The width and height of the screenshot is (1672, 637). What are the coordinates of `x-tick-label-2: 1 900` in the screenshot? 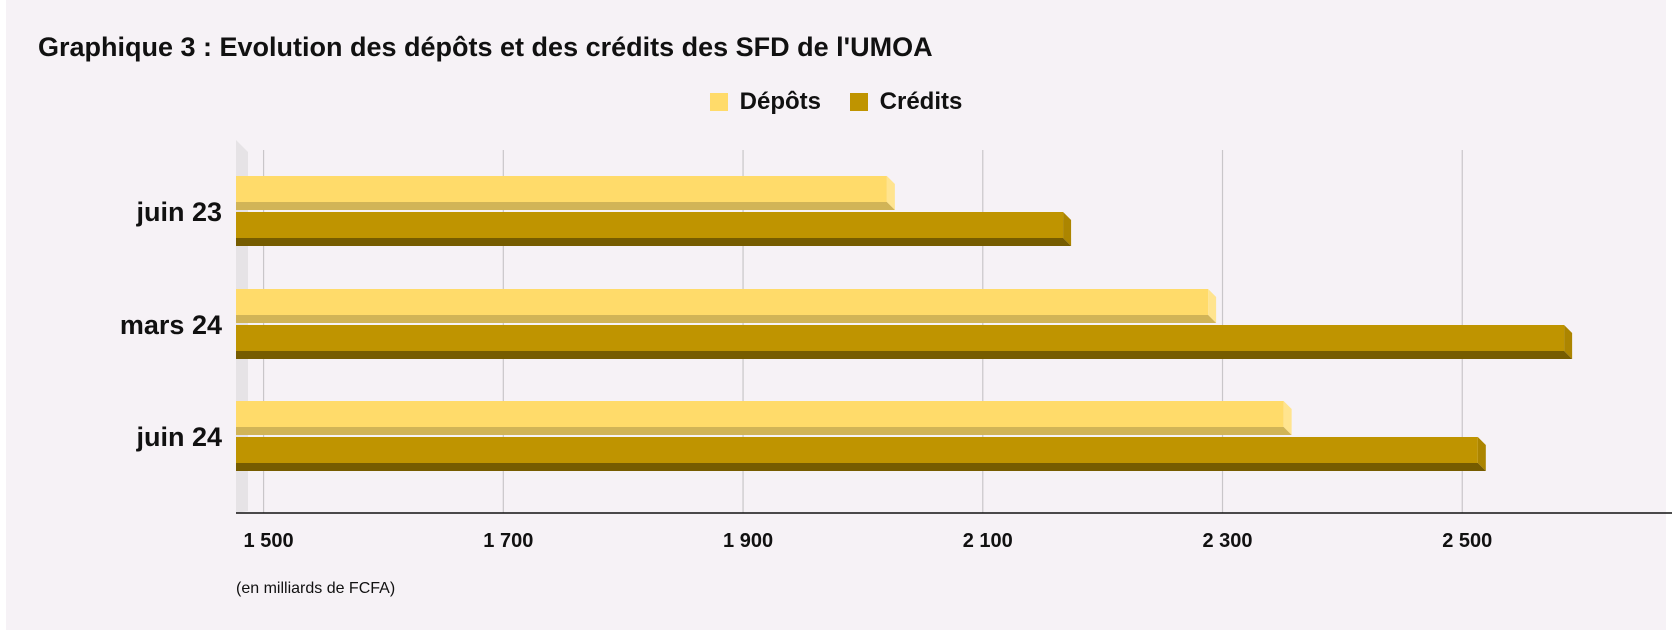 It's located at (748, 541).